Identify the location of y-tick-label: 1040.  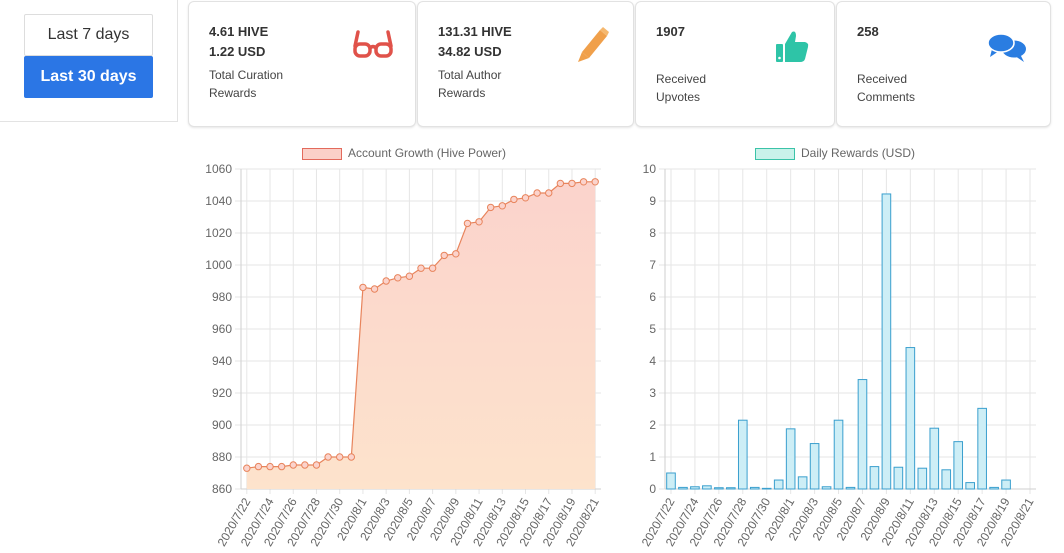
(218, 201).